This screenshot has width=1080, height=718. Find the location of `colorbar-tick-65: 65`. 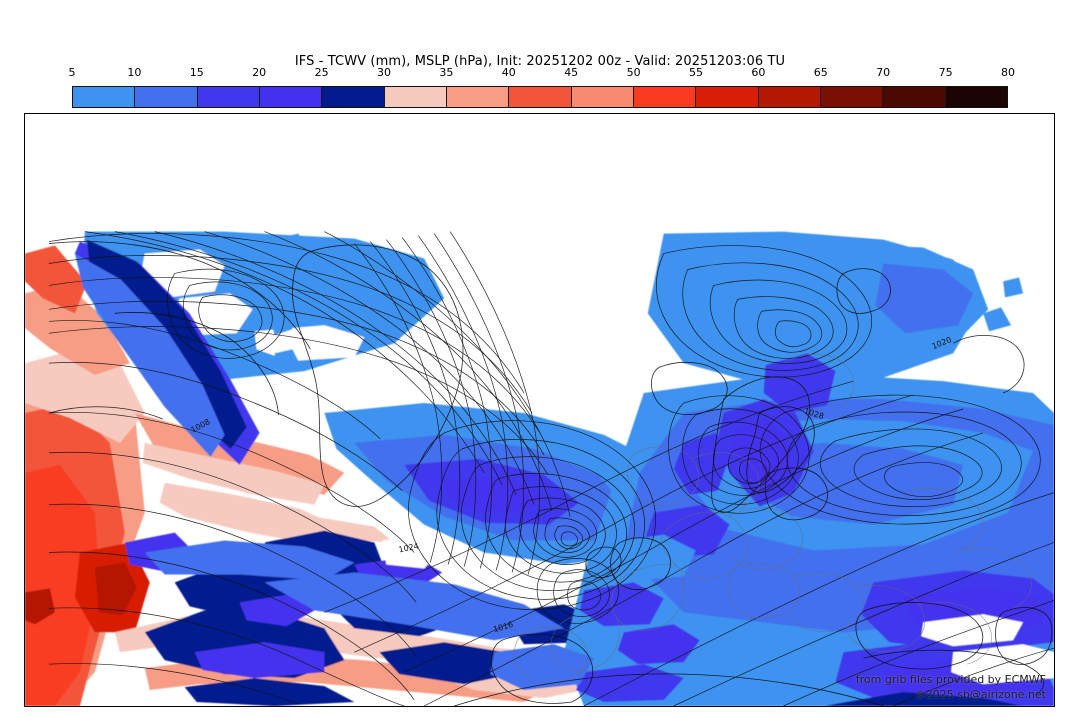

colorbar-tick-65: 65 is located at coordinates (820, 72).